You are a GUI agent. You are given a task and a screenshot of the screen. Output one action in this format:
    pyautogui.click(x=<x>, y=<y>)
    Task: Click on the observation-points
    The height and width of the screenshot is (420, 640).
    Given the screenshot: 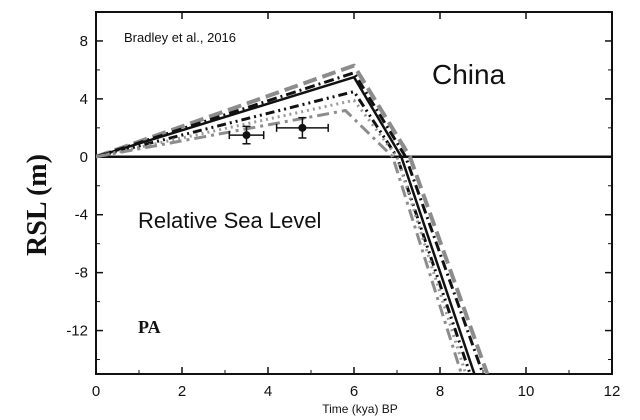 What is the action you would take?
    pyautogui.click(x=278, y=130)
    